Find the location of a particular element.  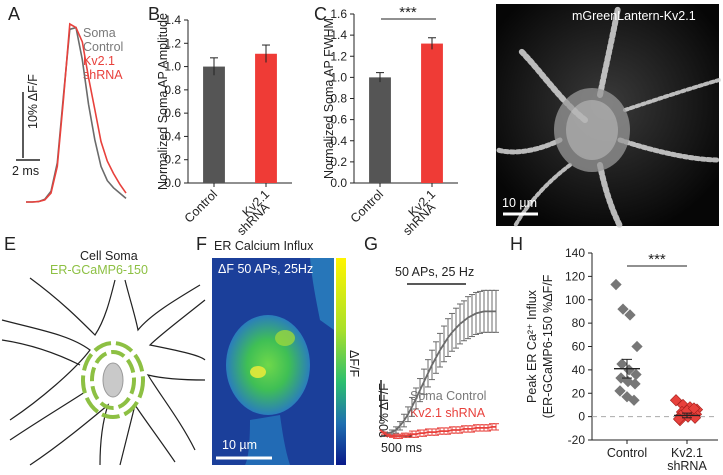

legend-kv21-shrna: Kv2.1 shRNA is located at coordinates (448, 413).